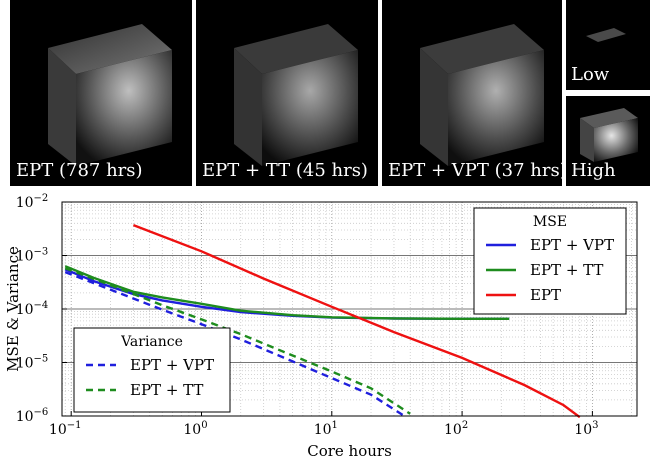 The height and width of the screenshot is (460, 660). What do you see at coordinates (590, 74) in the screenshot?
I see `panel-caption-low: Low` at bounding box center [590, 74].